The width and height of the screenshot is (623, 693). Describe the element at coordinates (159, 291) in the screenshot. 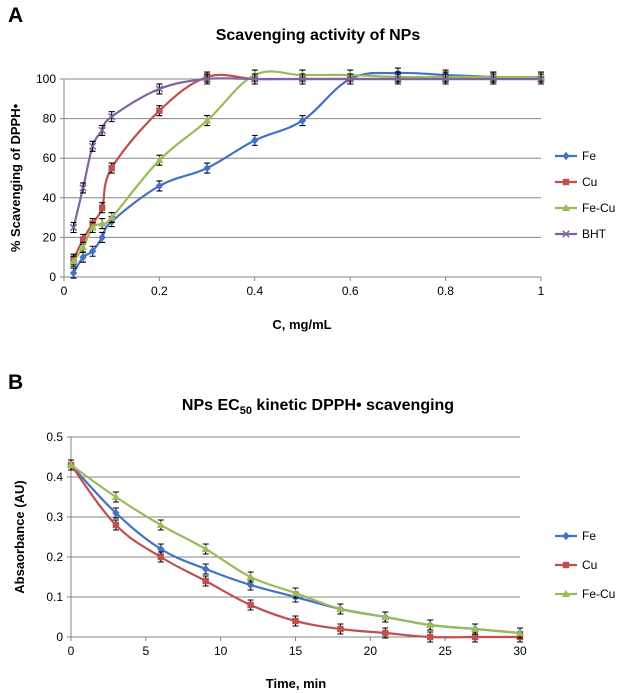

I see `x-tick-label: 0.2` at that location.